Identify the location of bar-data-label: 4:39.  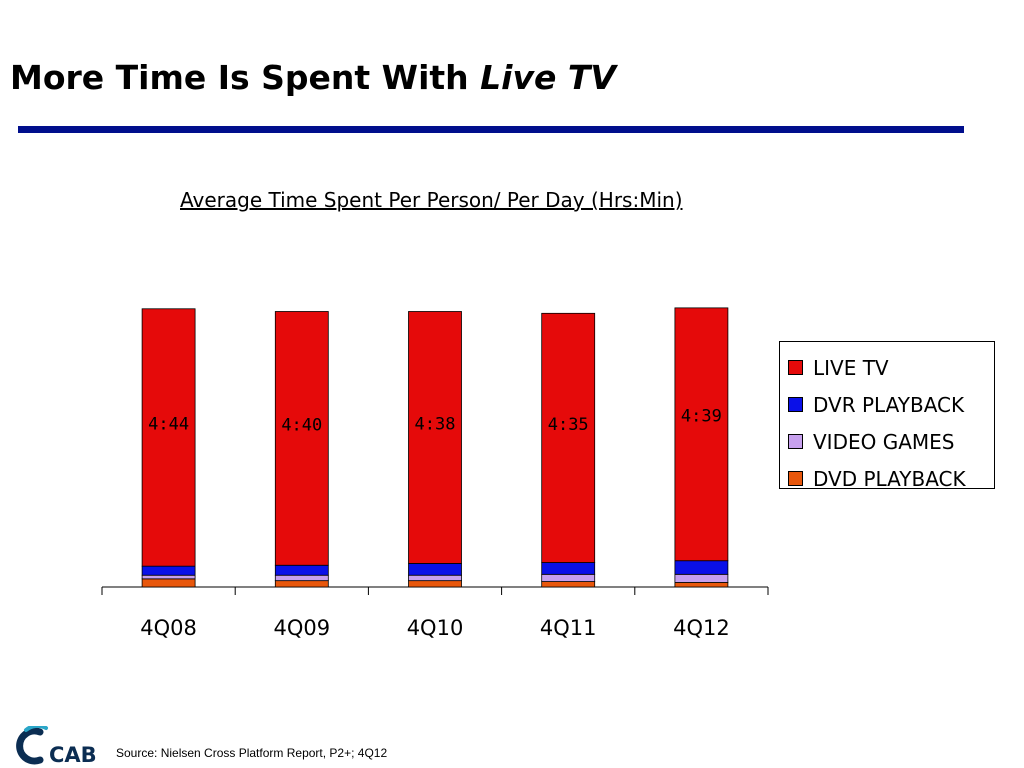
(701, 416).